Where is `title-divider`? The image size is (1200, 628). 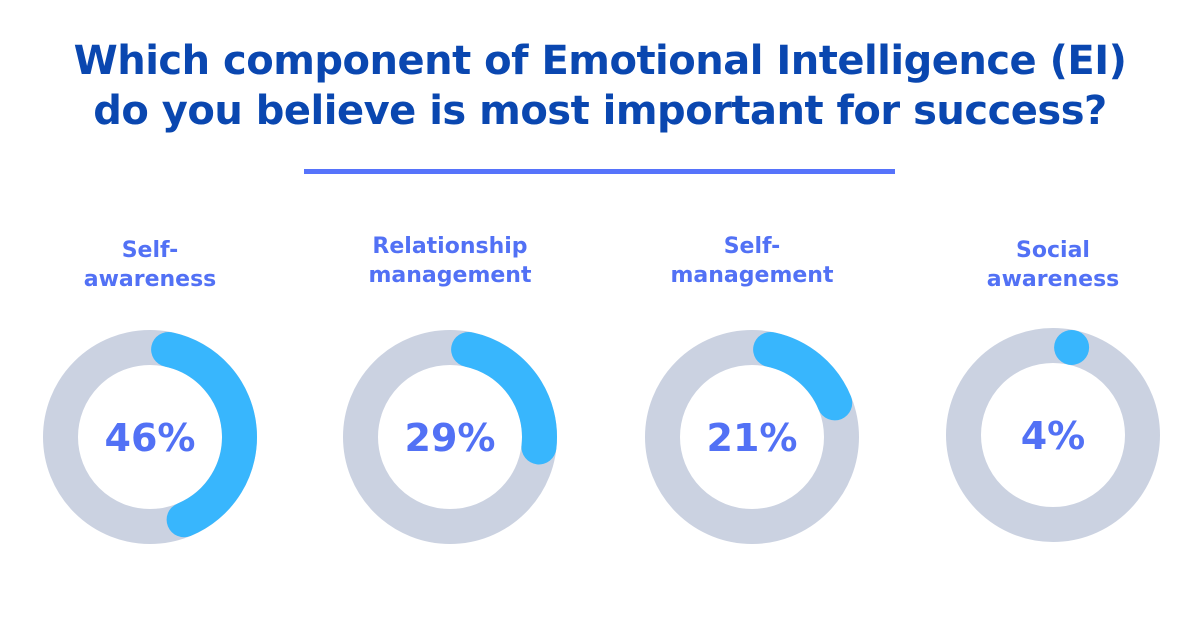
title-divider is located at coordinates (599, 171).